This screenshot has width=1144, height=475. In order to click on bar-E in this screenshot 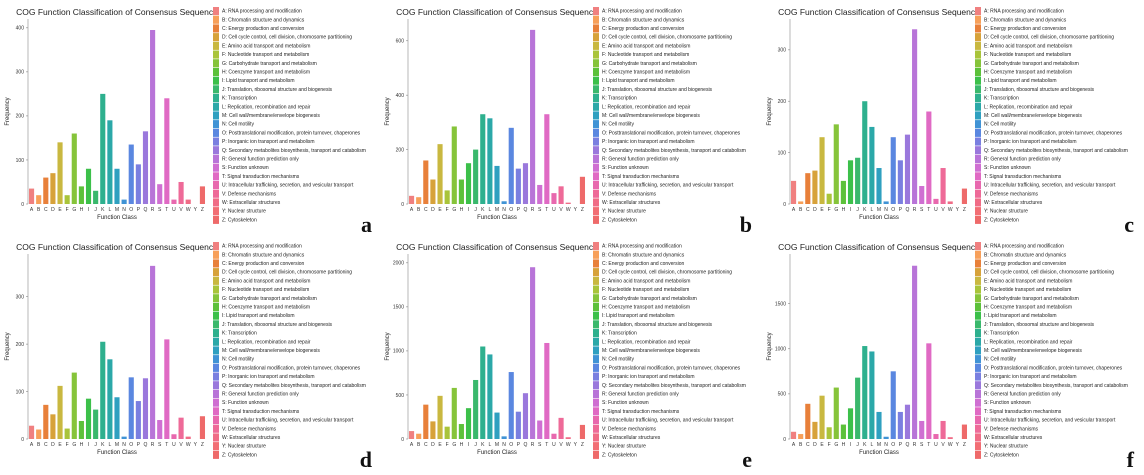, I will do `click(440, 174)`.